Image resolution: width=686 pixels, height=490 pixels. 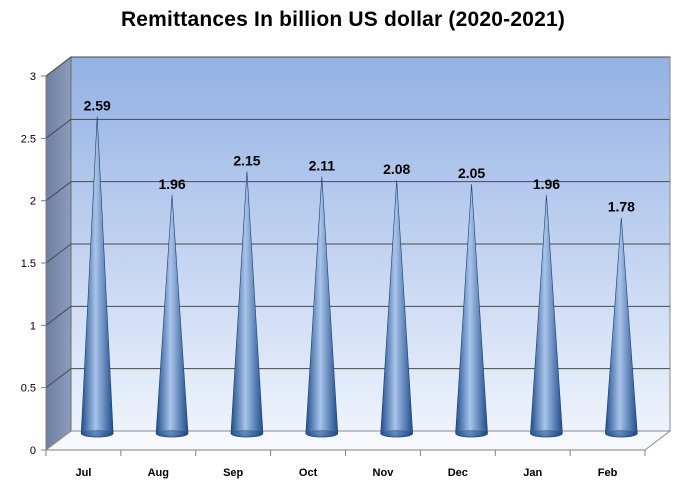 What do you see at coordinates (28, 264) in the screenshot?
I see `y-tick-label: 1.5` at bounding box center [28, 264].